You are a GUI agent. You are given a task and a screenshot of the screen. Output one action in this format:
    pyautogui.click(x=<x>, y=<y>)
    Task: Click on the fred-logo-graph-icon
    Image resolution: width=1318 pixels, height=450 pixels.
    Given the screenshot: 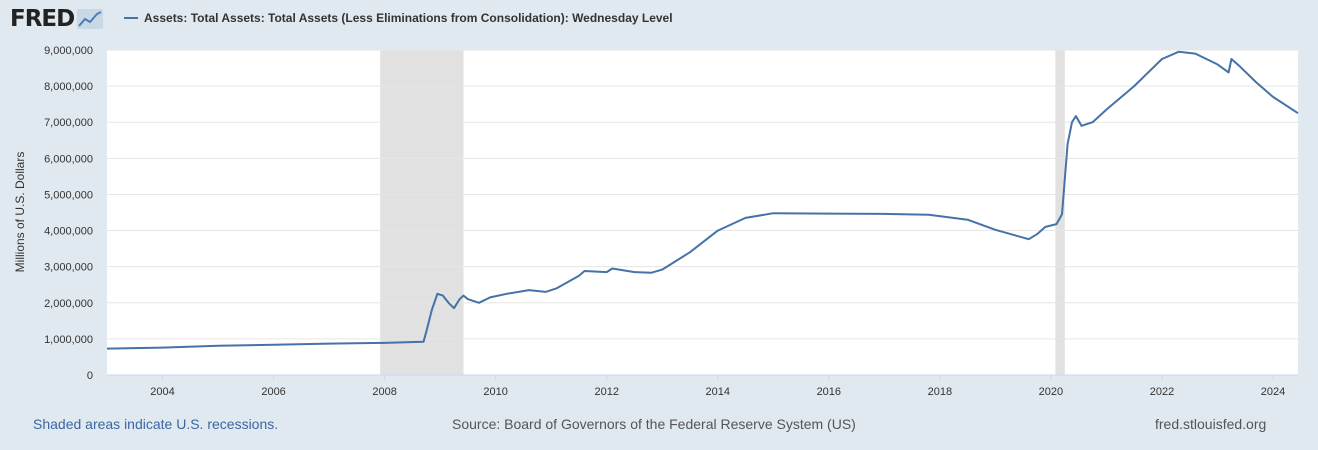 What is the action you would take?
    pyautogui.click(x=90, y=19)
    